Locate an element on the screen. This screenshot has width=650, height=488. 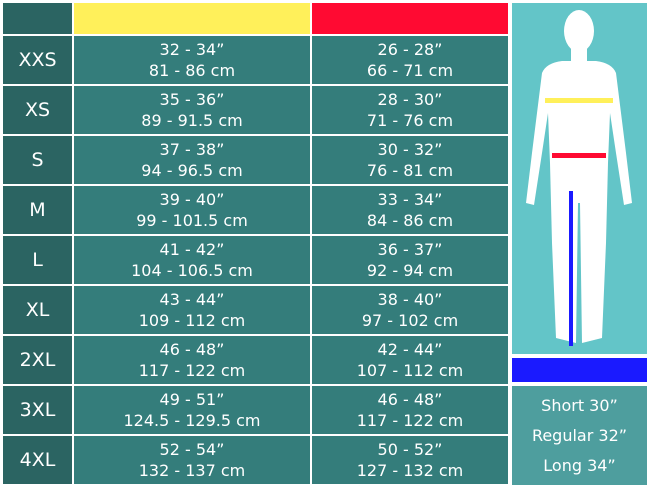
chest-cell: 37 - 38” 94 - 96.5 cm is located at coordinates (192, 160).